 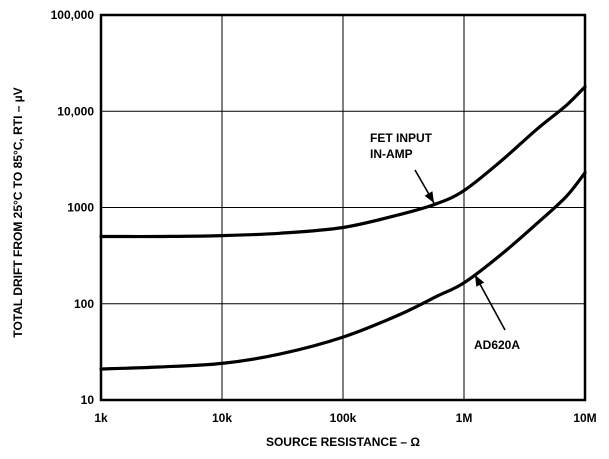 What do you see at coordinates (464, 418) in the screenshot?
I see `x-tick-label: 1M` at bounding box center [464, 418].